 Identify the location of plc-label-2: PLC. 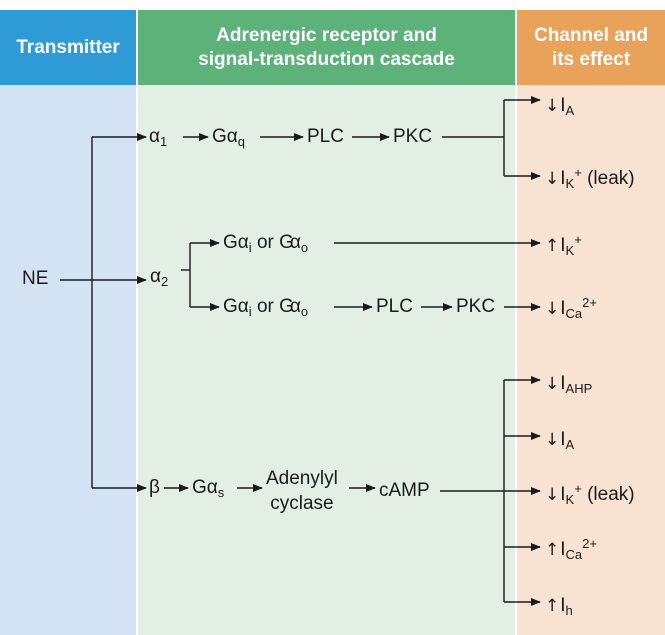
(394, 306).